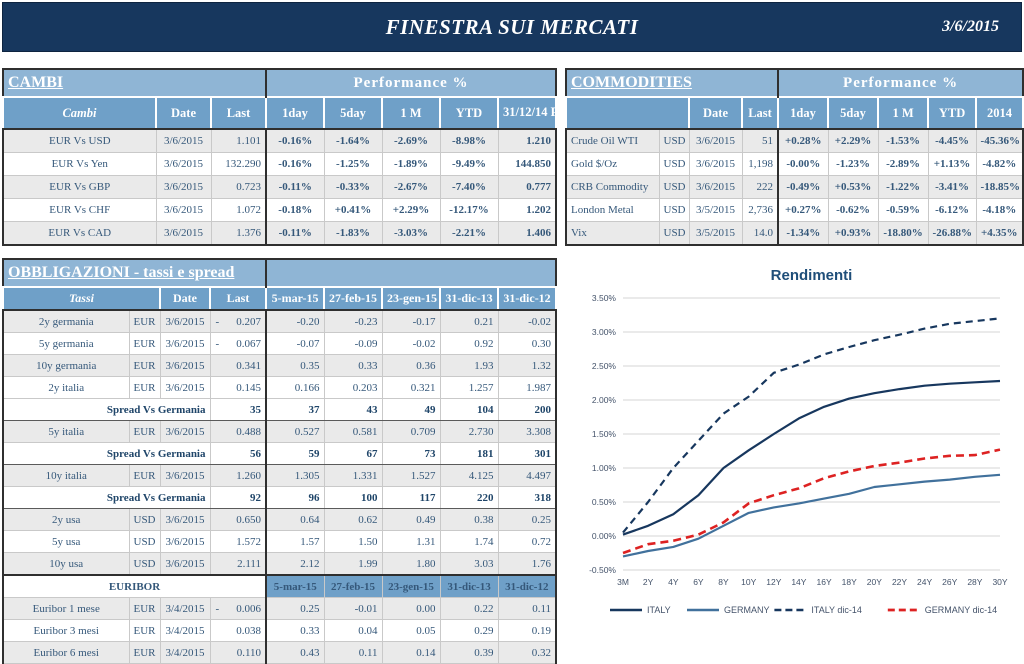 This screenshot has height=664, width=1024. Describe the element at coordinates (411, 210) in the screenshot. I see `perf-cell: +2.29%` at that location.